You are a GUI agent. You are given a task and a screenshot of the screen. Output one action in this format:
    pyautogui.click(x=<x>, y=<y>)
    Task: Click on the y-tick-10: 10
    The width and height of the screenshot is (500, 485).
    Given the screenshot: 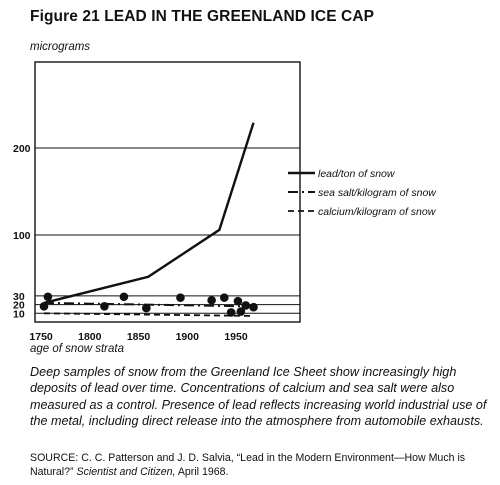 What is the action you would take?
    pyautogui.click(x=19, y=314)
    